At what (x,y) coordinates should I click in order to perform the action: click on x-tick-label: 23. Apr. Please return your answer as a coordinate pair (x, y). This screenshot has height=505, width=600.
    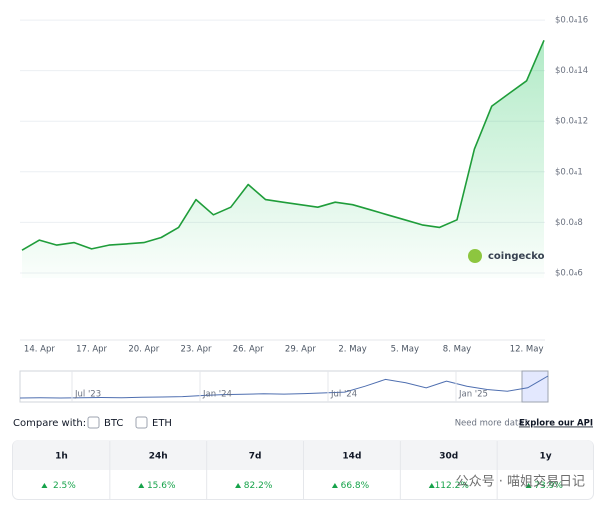
    Looking at the image, I should click on (196, 350).